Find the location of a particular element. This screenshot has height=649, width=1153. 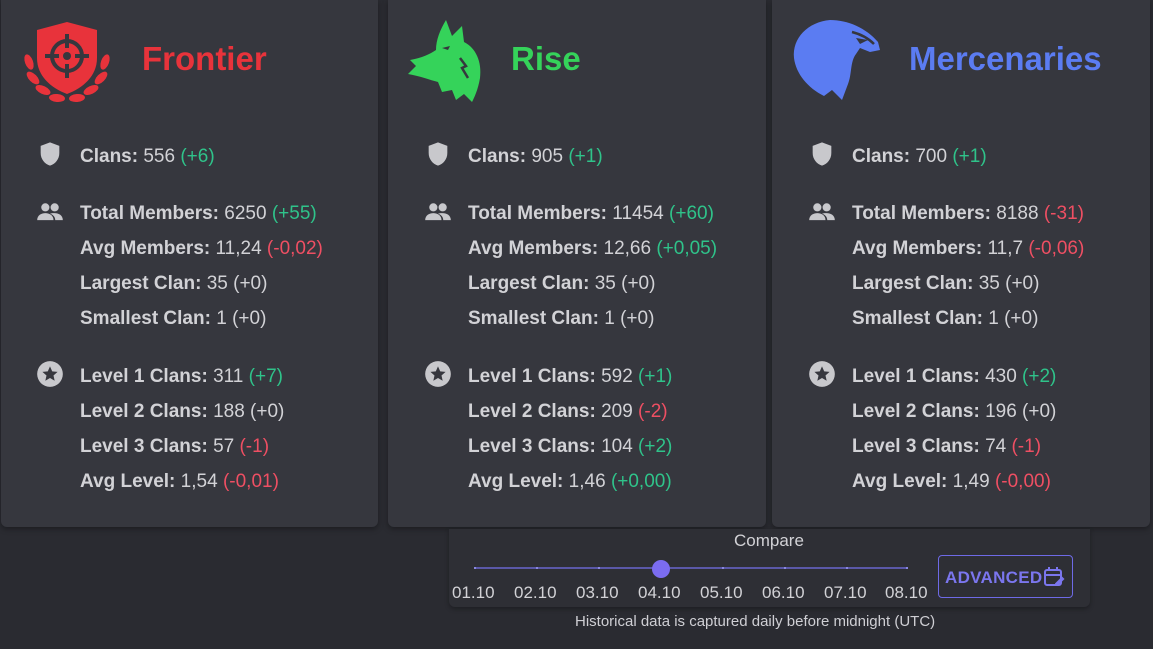

date-slider-track is located at coordinates (691, 568).